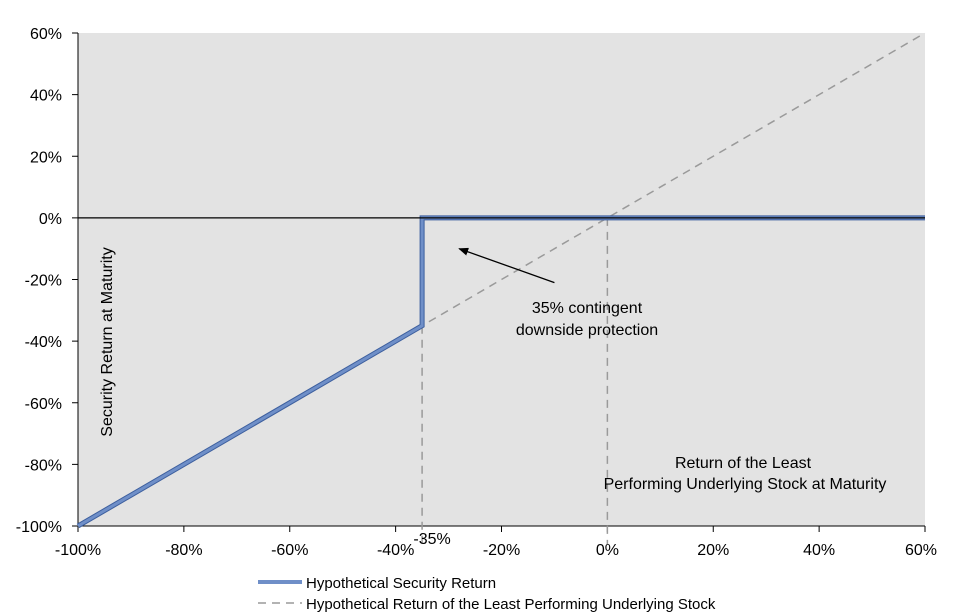  Describe the element at coordinates (819, 550) in the screenshot. I see `x-tick-label: 40%` at that location.